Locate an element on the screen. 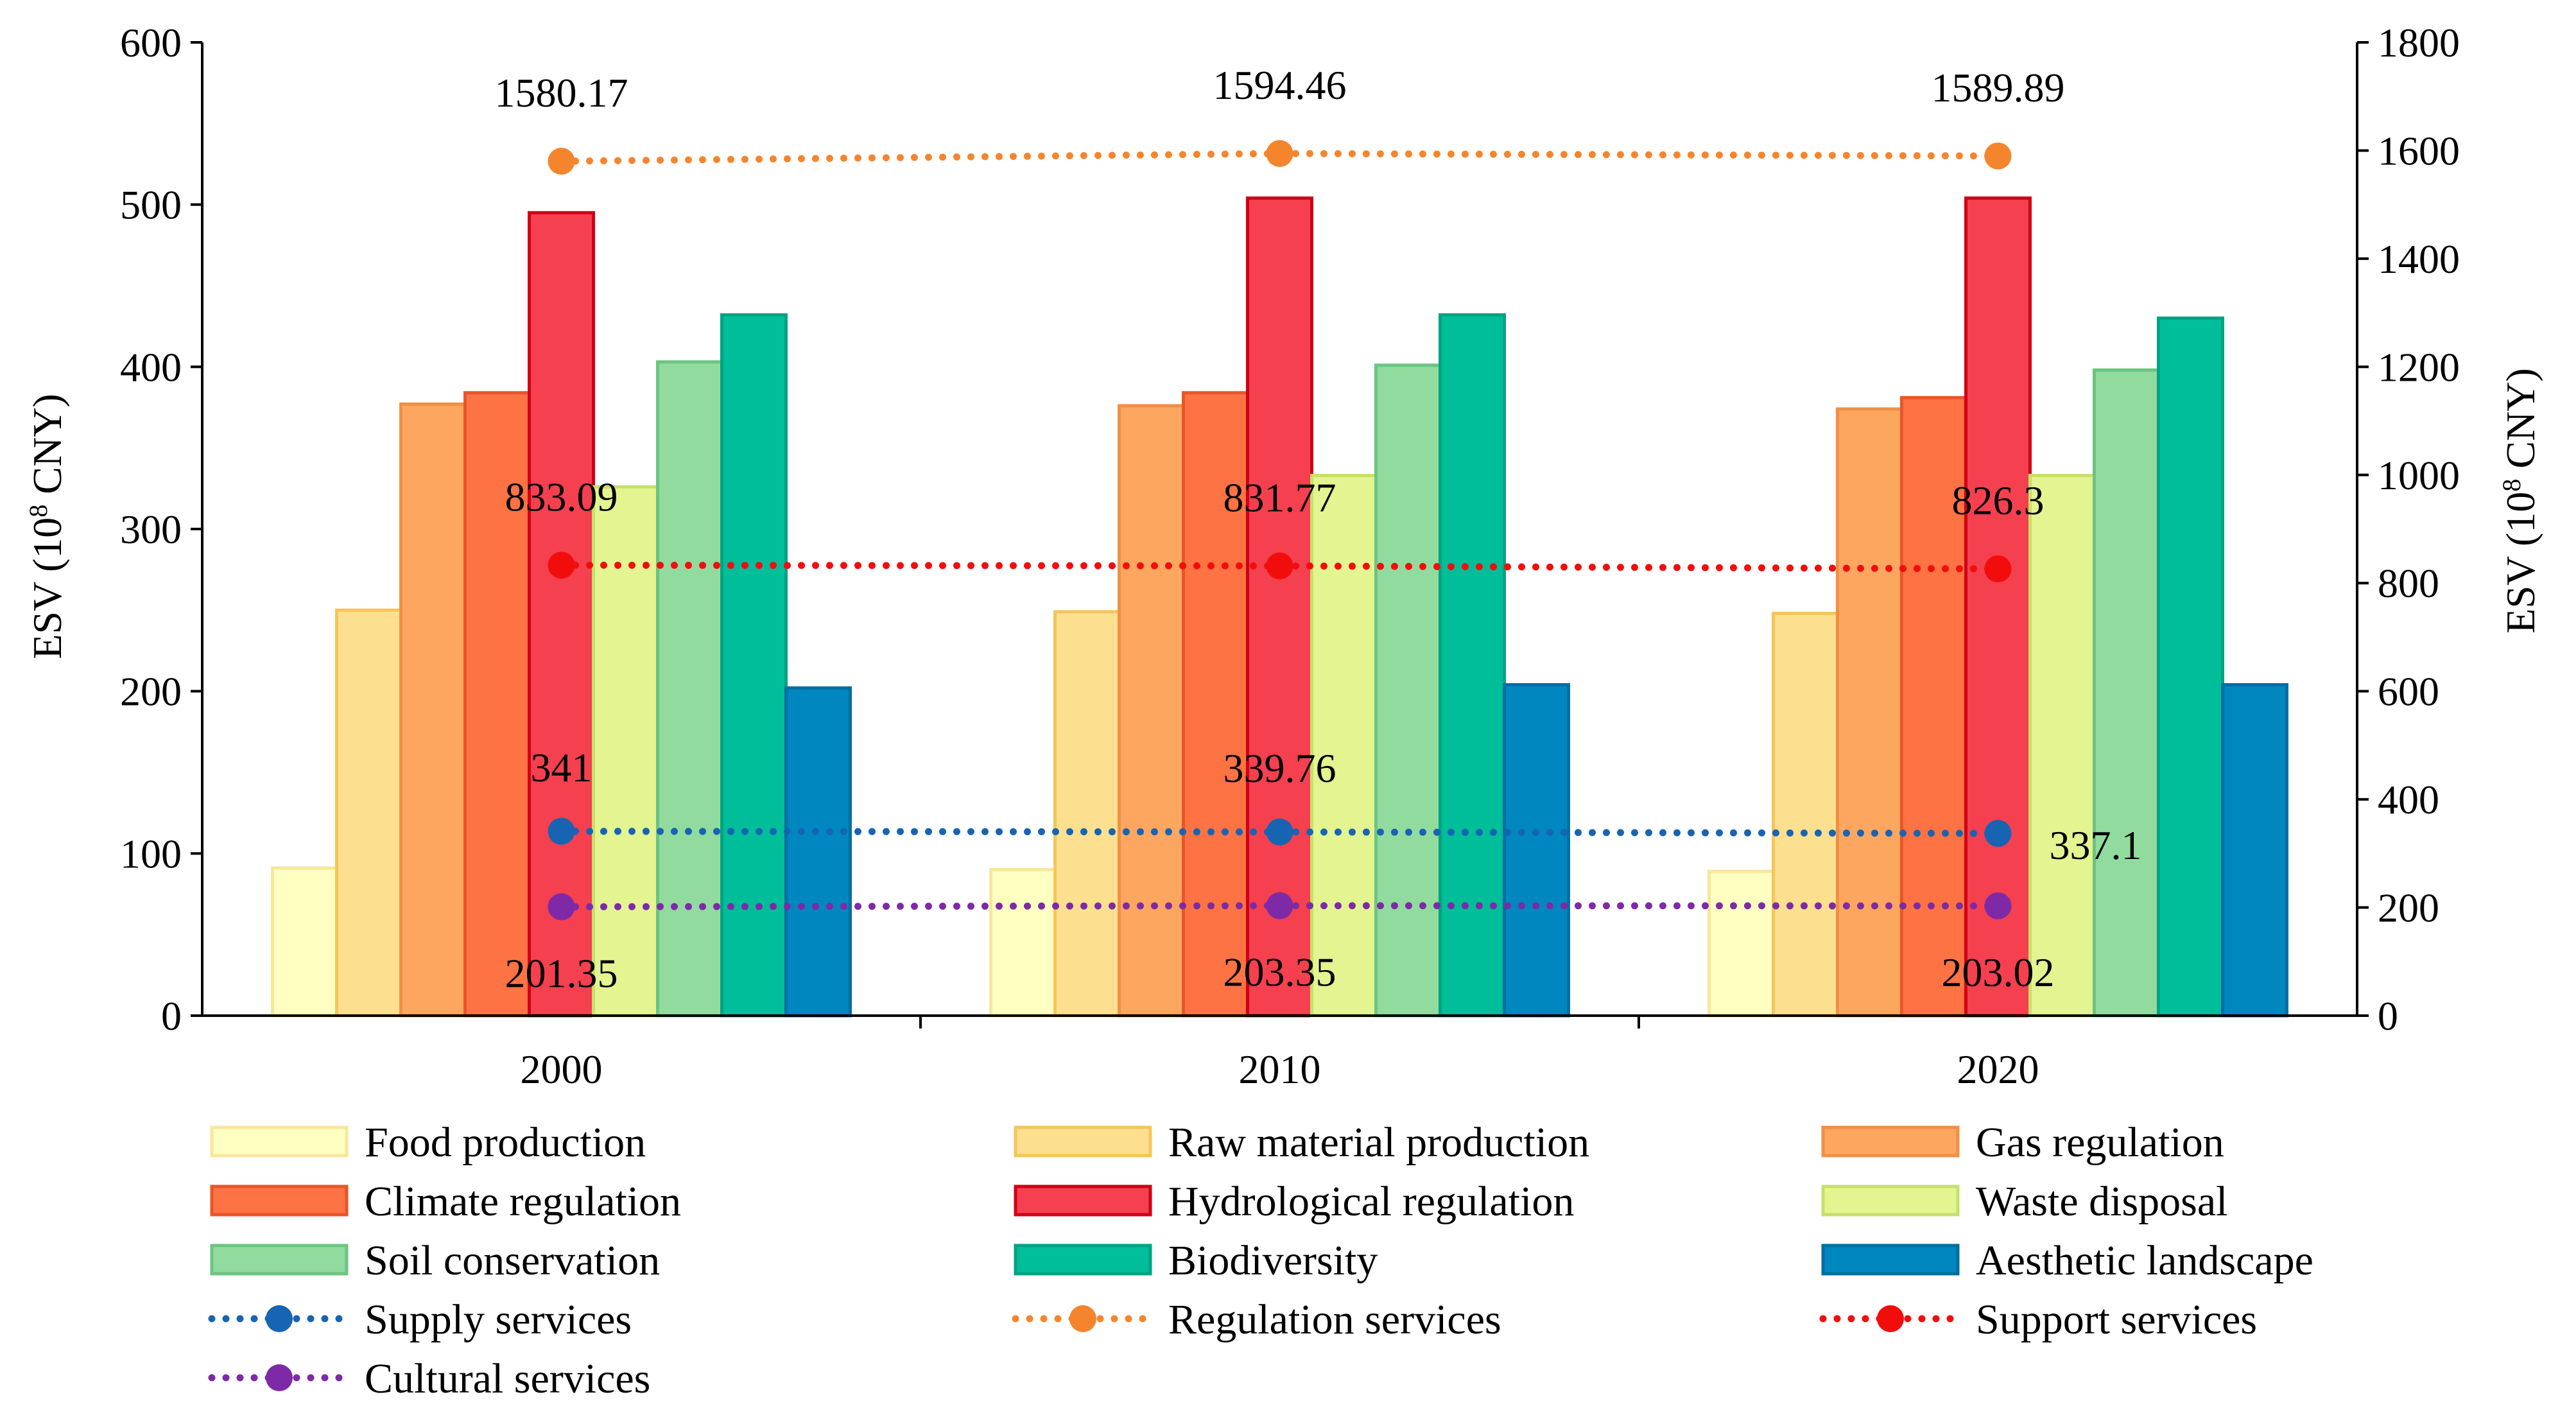  data-label-regulation-services-2000: 1580.17 is located at coordinates (562, 93).